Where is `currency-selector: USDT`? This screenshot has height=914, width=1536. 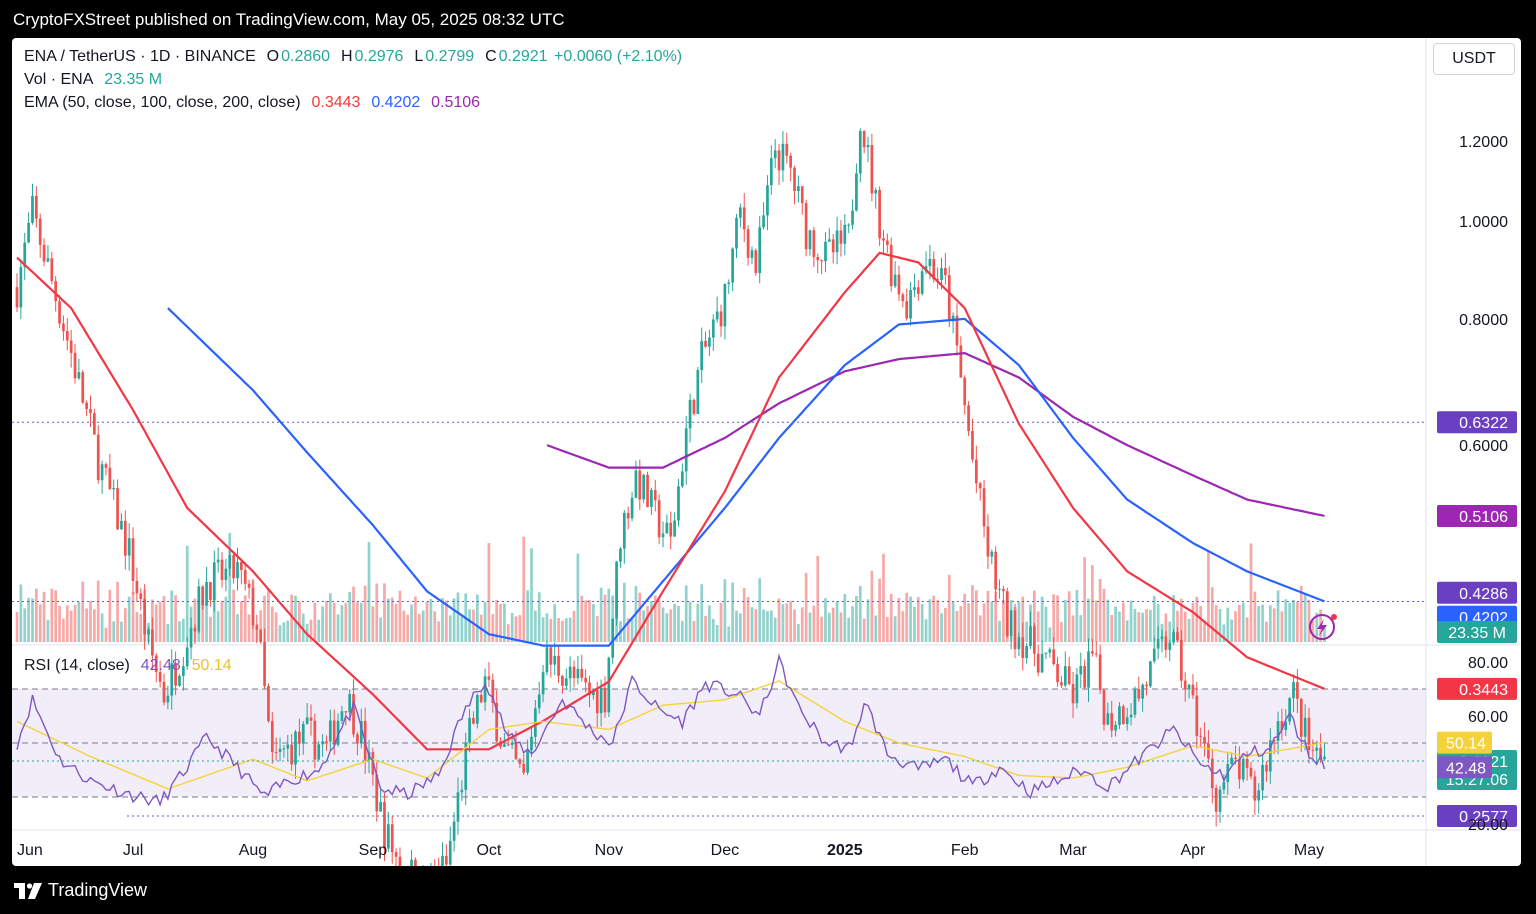
currency-selector: USDT is located at coordinates (1474, 59).